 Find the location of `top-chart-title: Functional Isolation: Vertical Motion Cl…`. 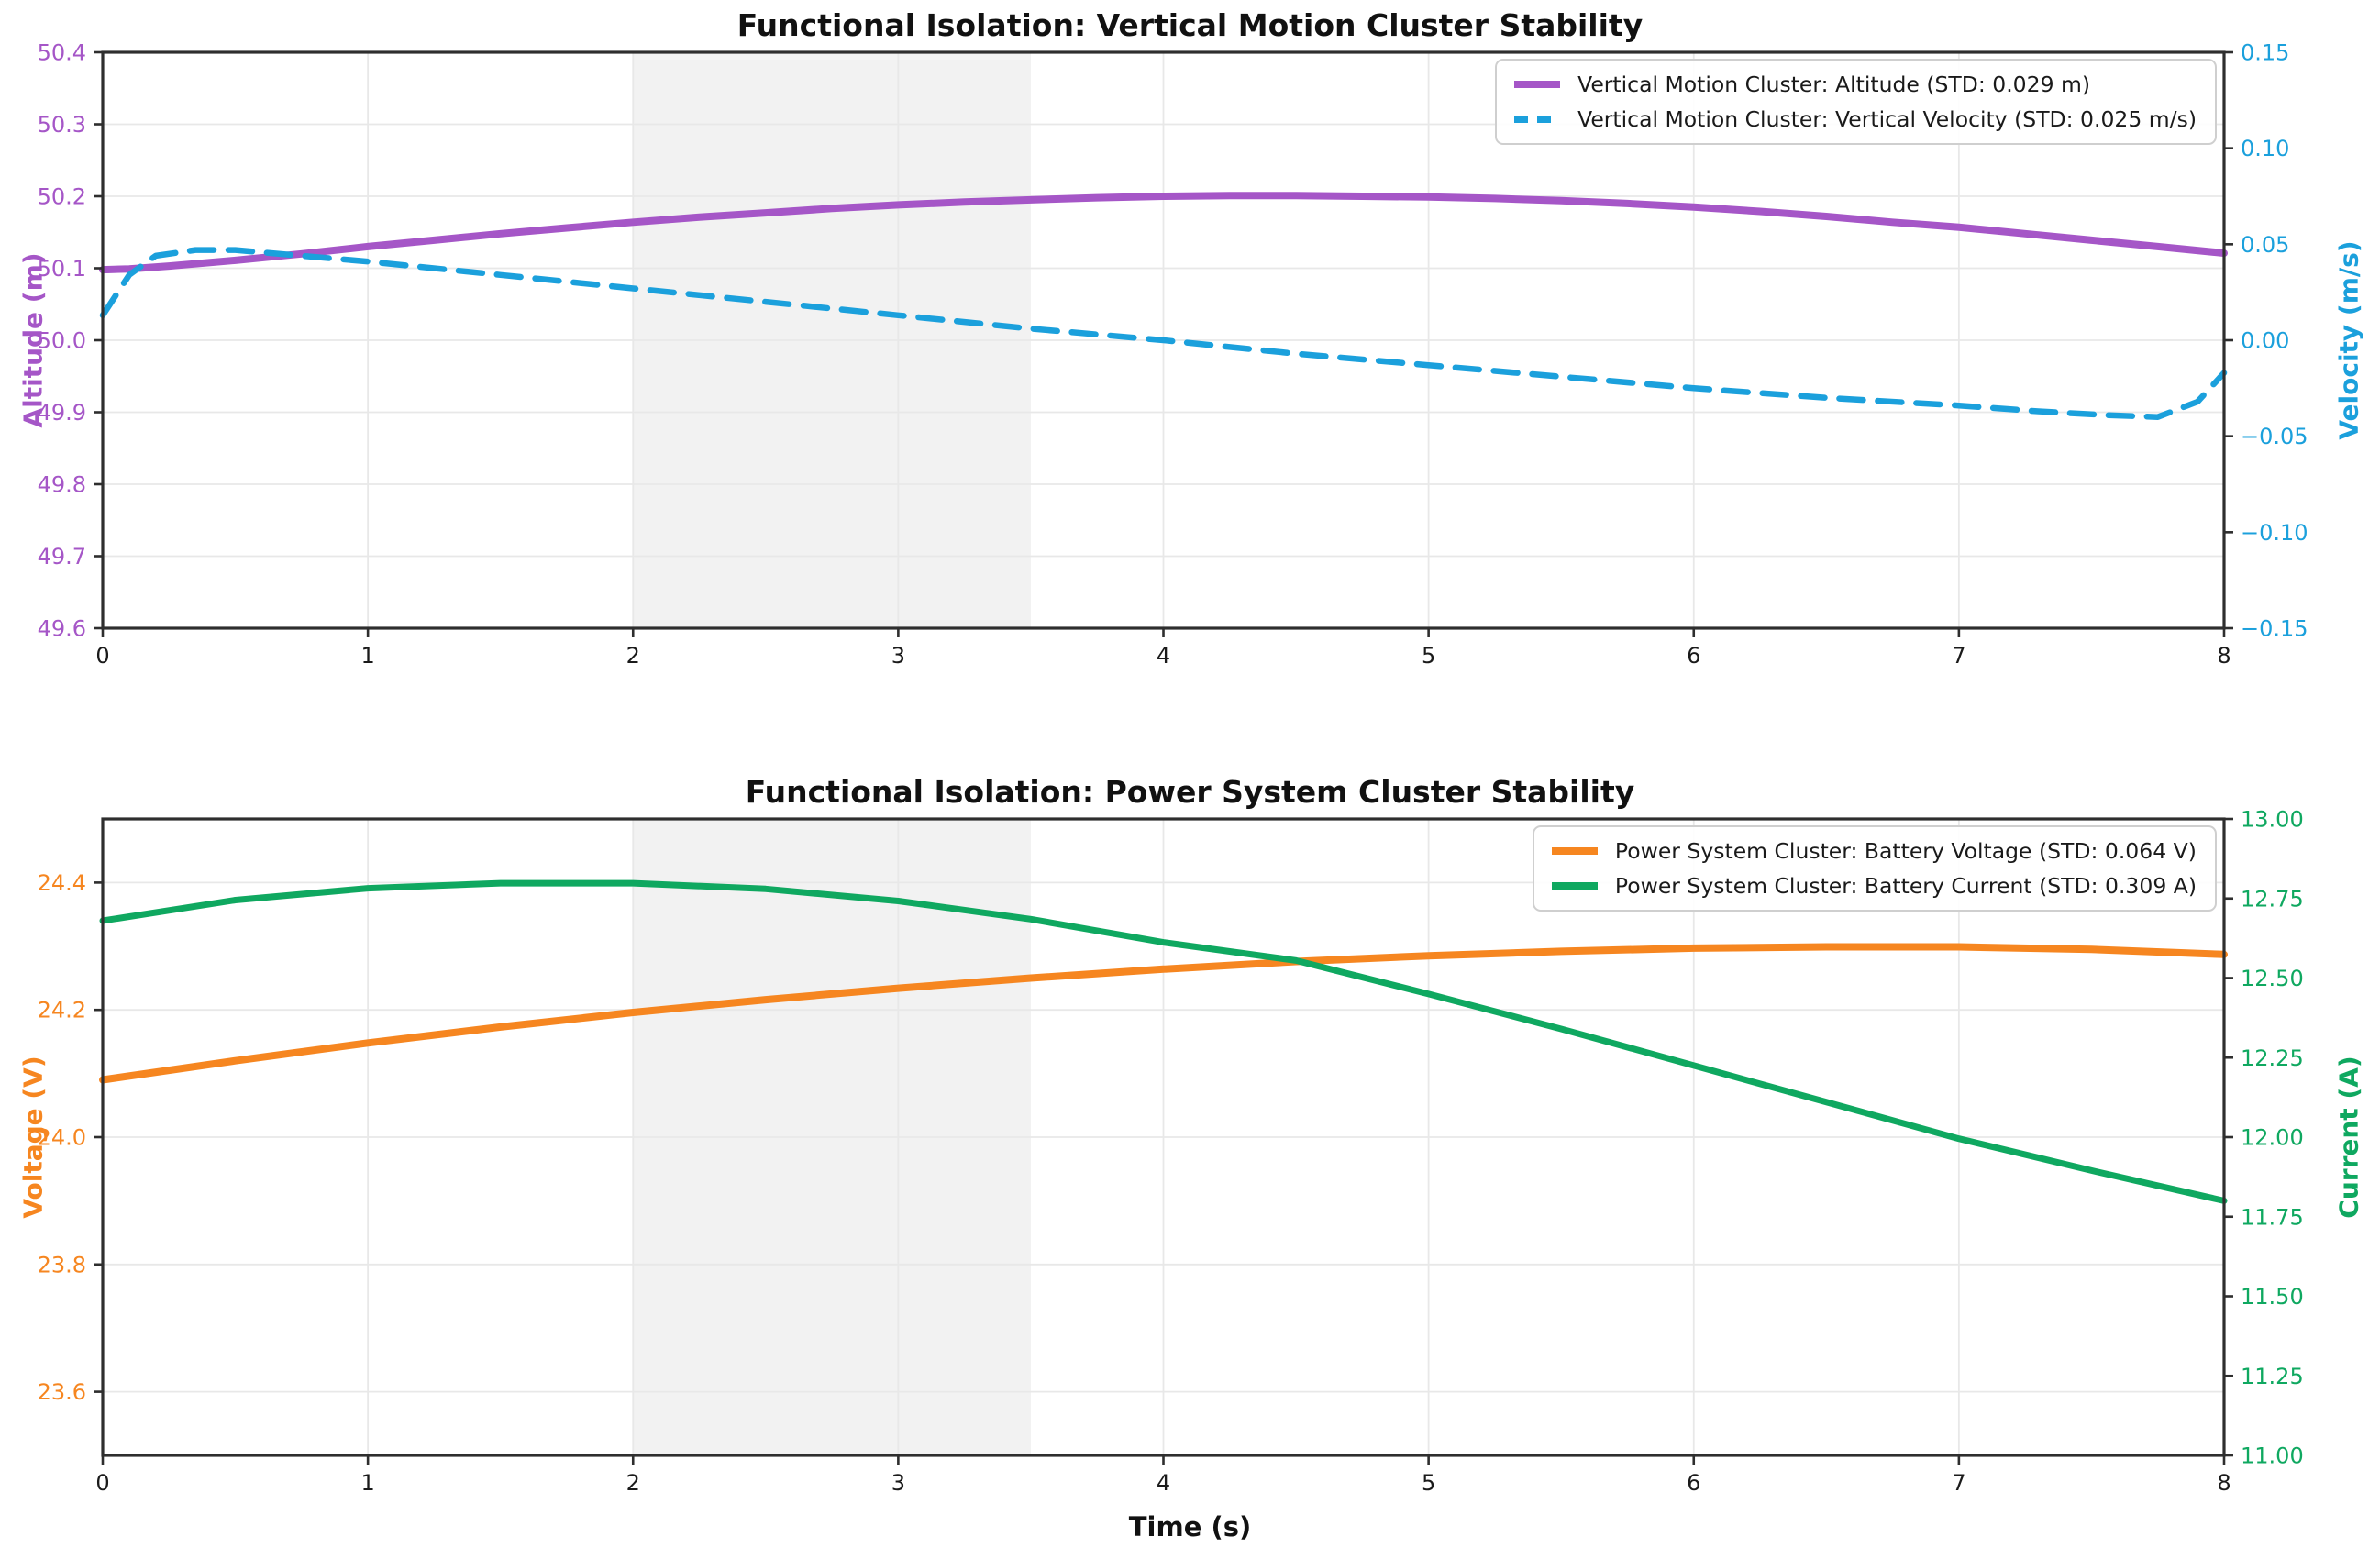

top-chart-title: Functional Isolation: Vertical Motion Cl… is located at coordinates (1190, 25).